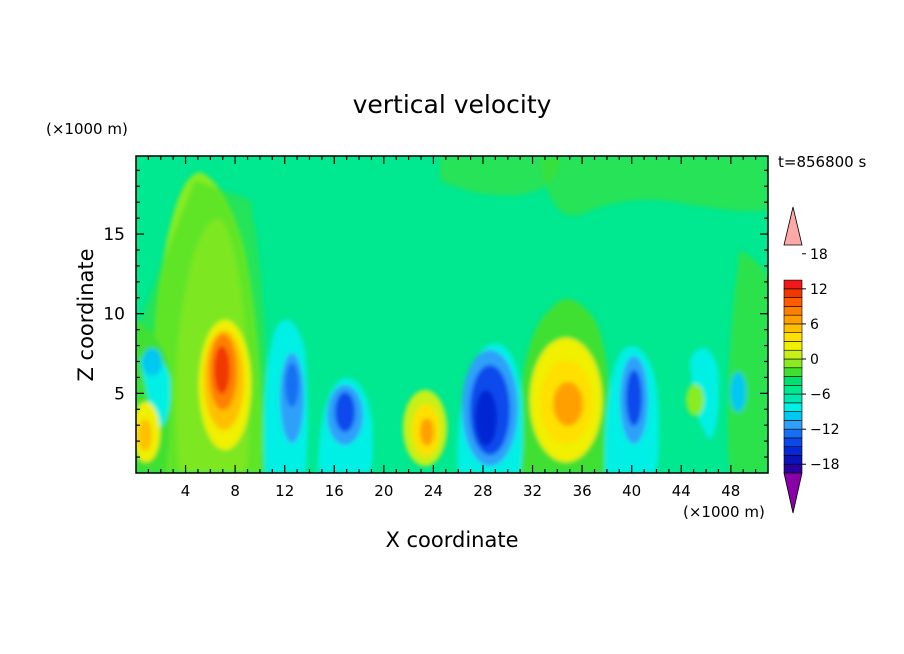 This screenshot has height=654, width=904. Describe the element at coordinates (145, 435) in the screenshot. I see `updraft-core-1-b` at that location.